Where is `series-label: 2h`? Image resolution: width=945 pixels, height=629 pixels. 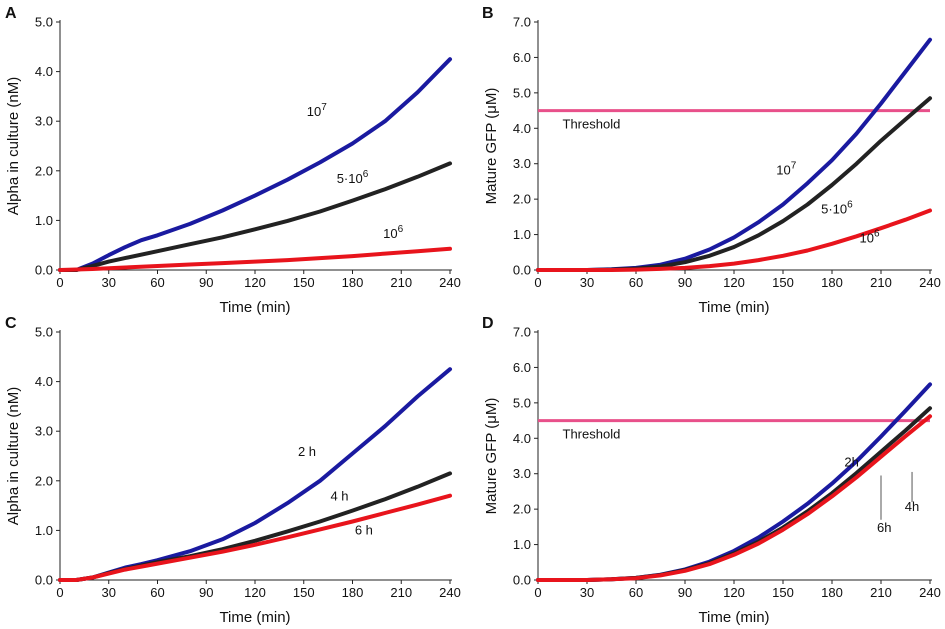 series-label: 2h is located at coordinates (851, 462).